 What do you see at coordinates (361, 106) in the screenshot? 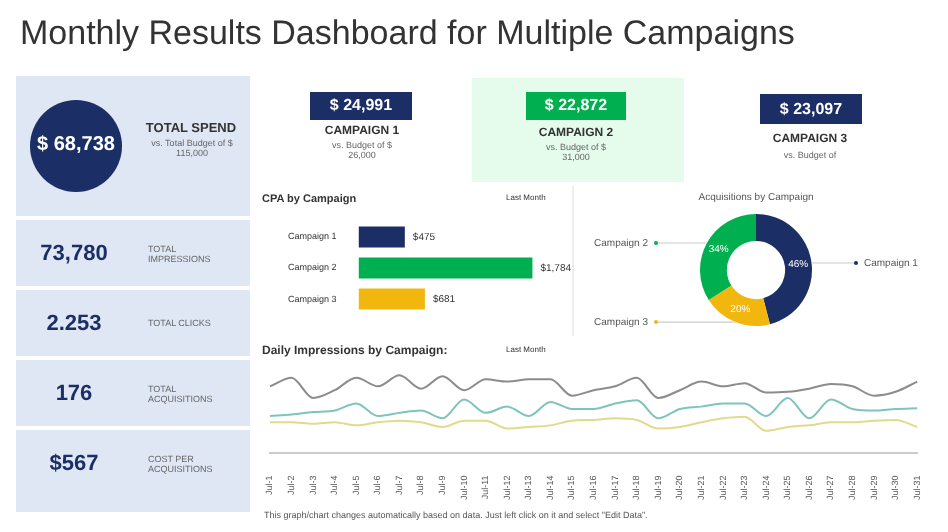
I see `text: $ 24,991` at bounding box center [361, 106].